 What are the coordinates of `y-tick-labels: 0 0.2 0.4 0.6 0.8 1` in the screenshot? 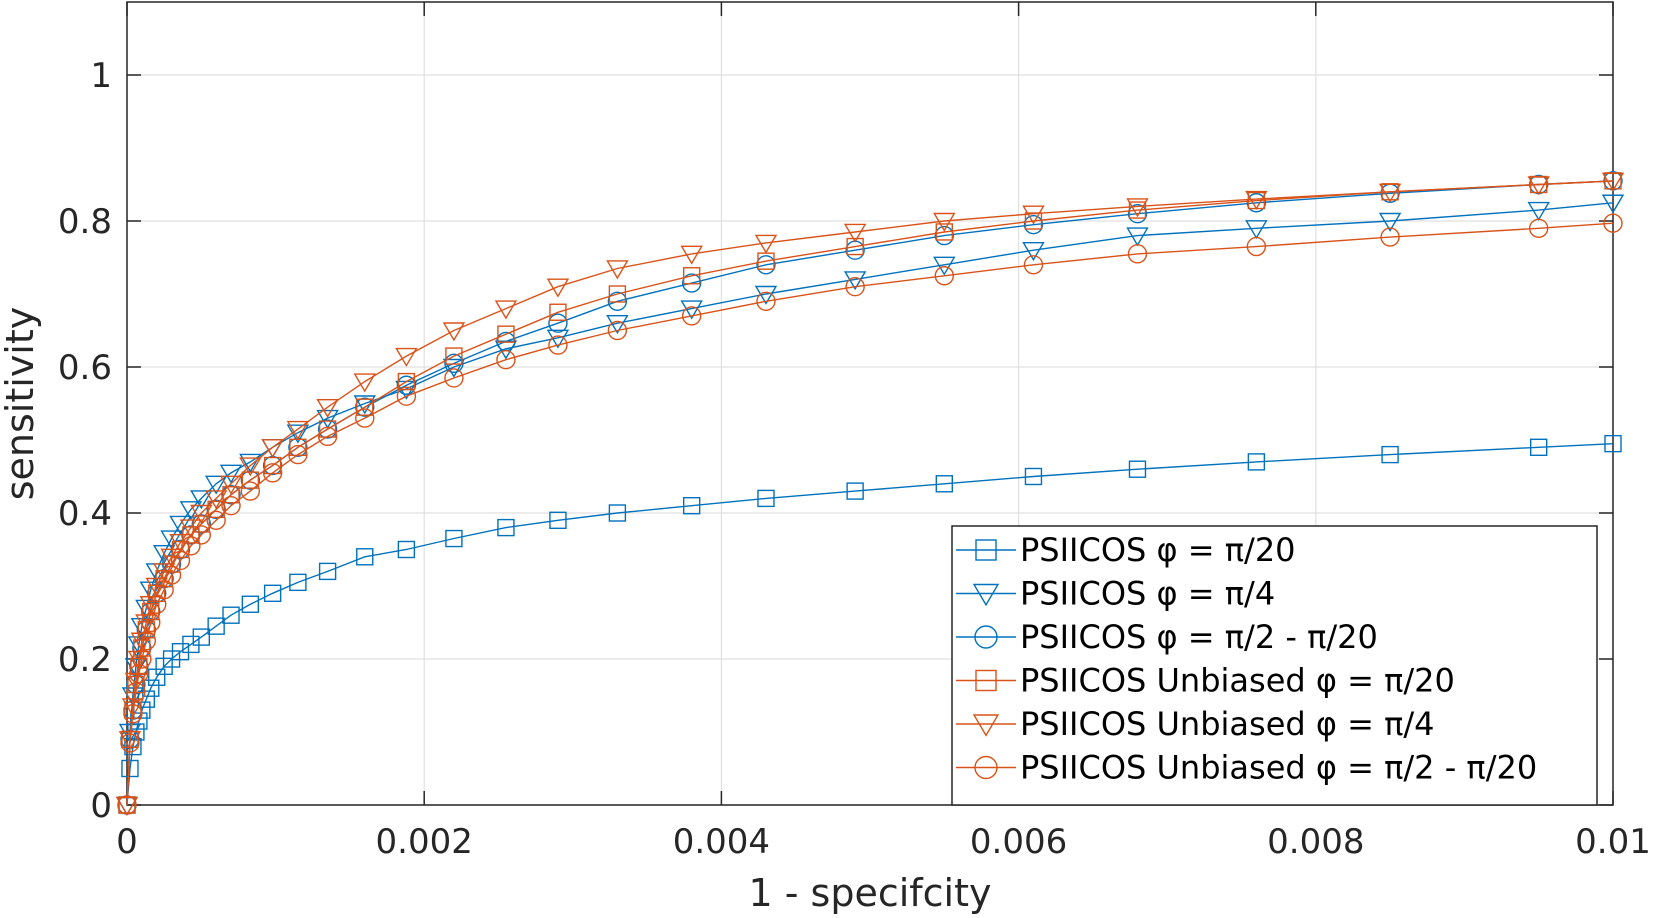 It's located at (85, 441).